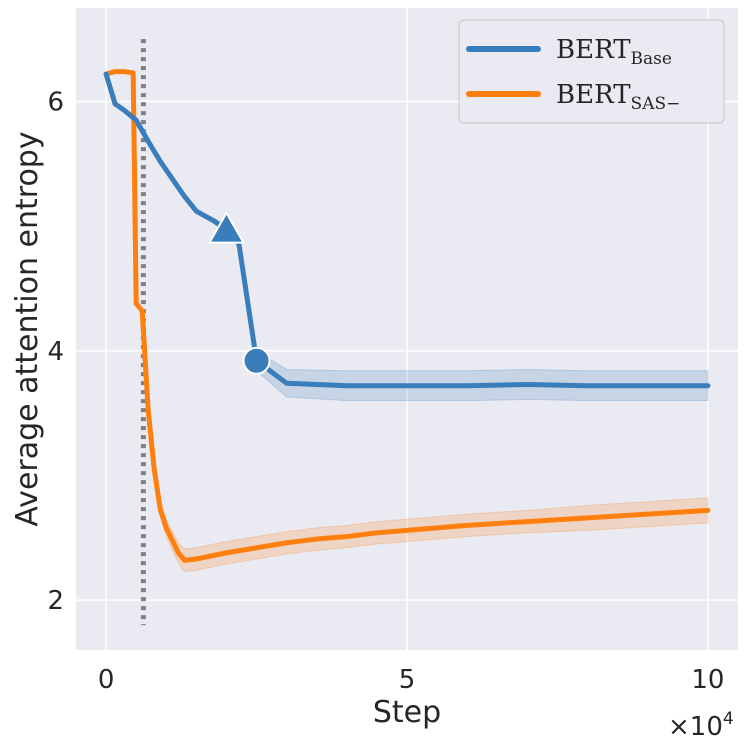  Describe the element at coordinates (256, 360) in the screenshot. I see `circle-marker` at that location.